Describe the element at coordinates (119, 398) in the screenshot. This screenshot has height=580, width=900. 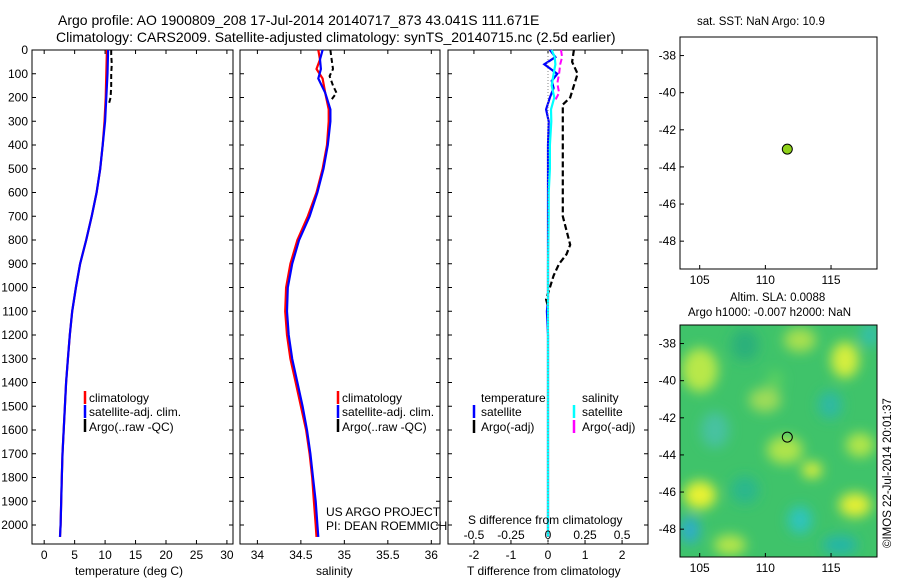
I see `temperature-legend-climatology: climatology` at that location.